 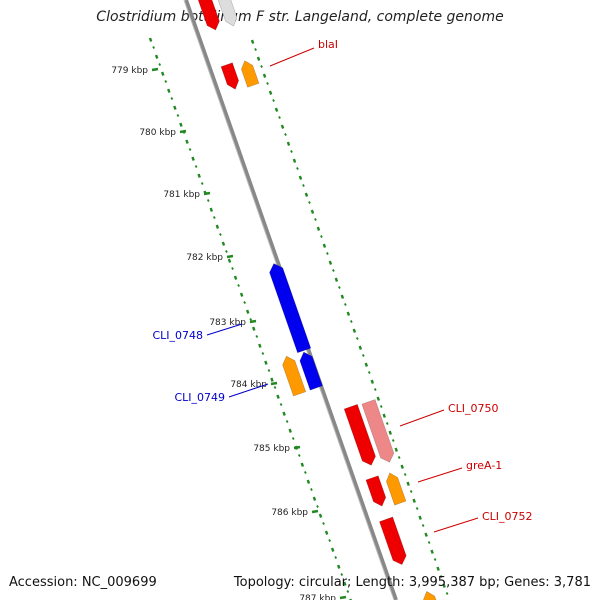 I want to click on gene-label: CLI_0748, so click(x=177, y=335).